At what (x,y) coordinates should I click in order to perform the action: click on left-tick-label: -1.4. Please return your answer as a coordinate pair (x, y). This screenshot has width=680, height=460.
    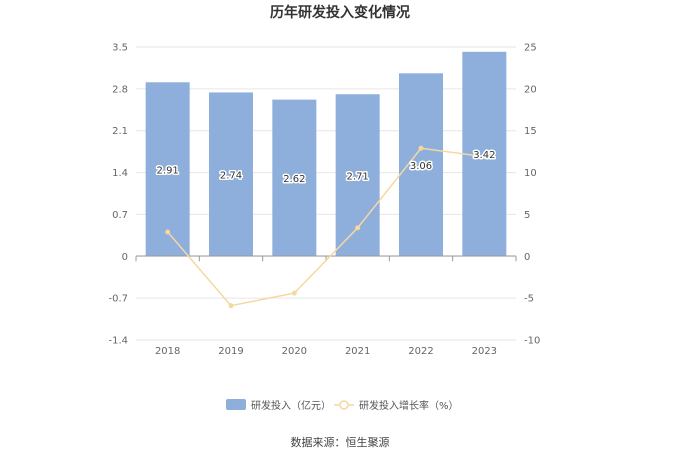
    Looking at the image, I should click on (118, 341).